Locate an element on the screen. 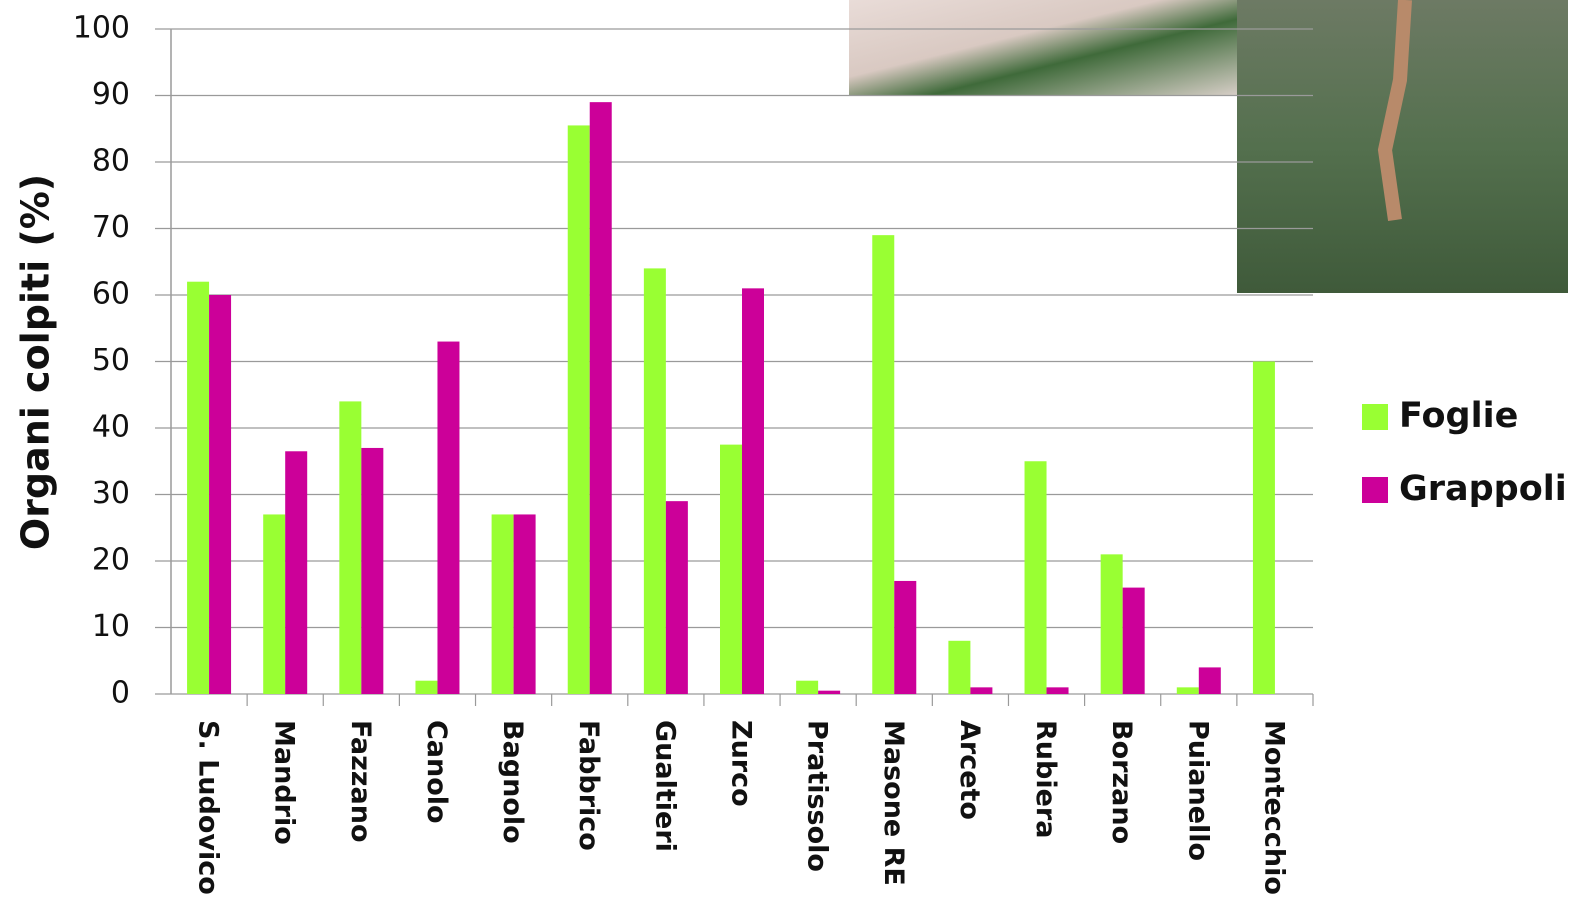 The height and width of the screenshot is (912, 1590). x-tick-label: Puianello is located at coordinates (1197, 790).